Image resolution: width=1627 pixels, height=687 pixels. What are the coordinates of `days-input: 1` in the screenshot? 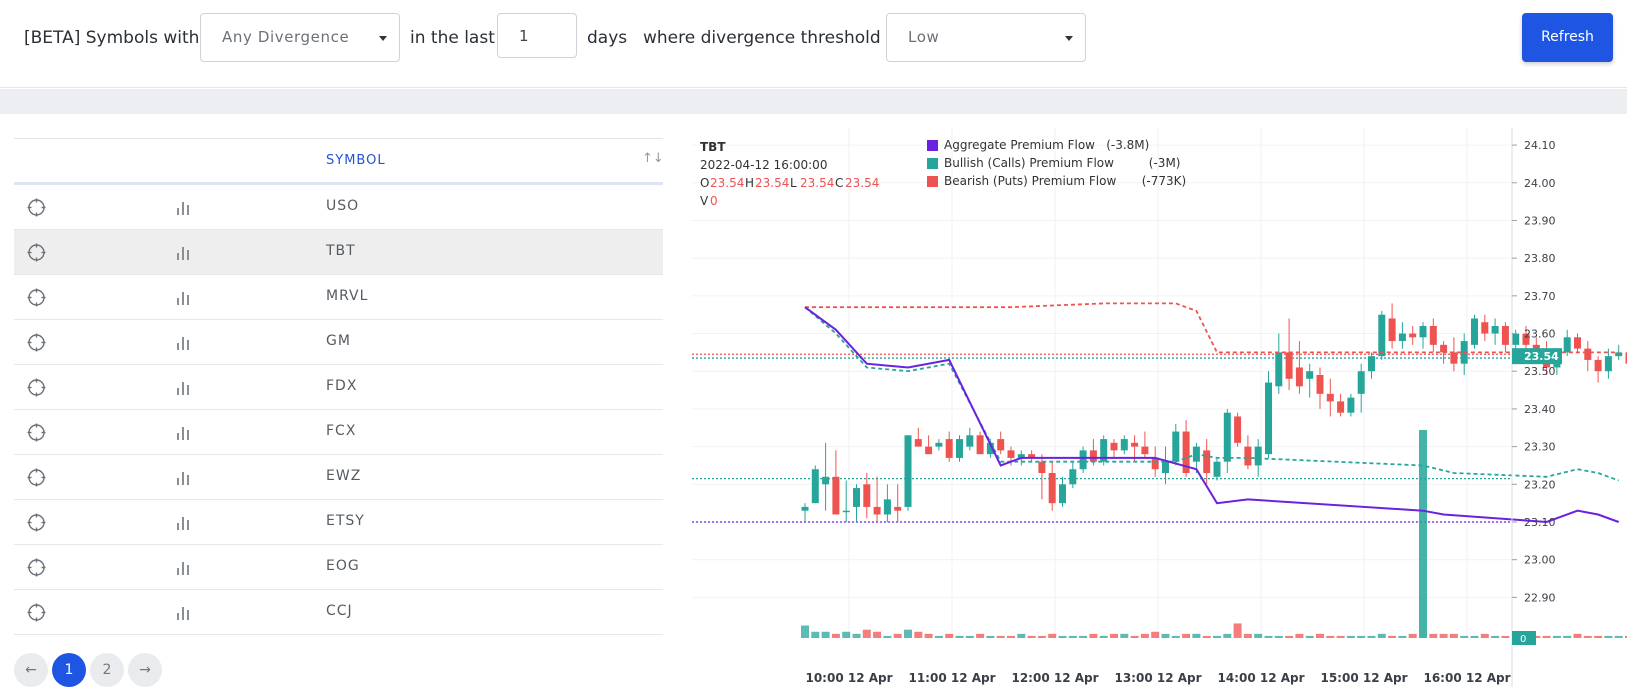 It's located at (537, 35).